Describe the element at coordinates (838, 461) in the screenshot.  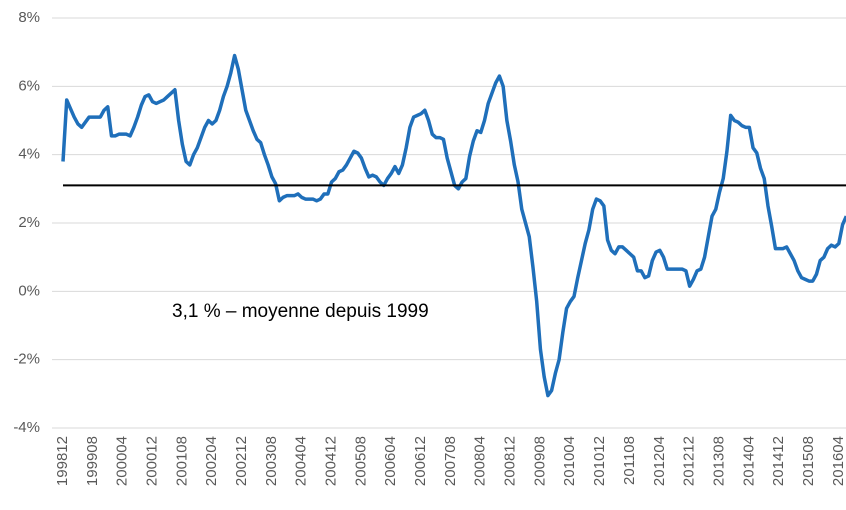
I see `x-tick-label: 201604` at that location.